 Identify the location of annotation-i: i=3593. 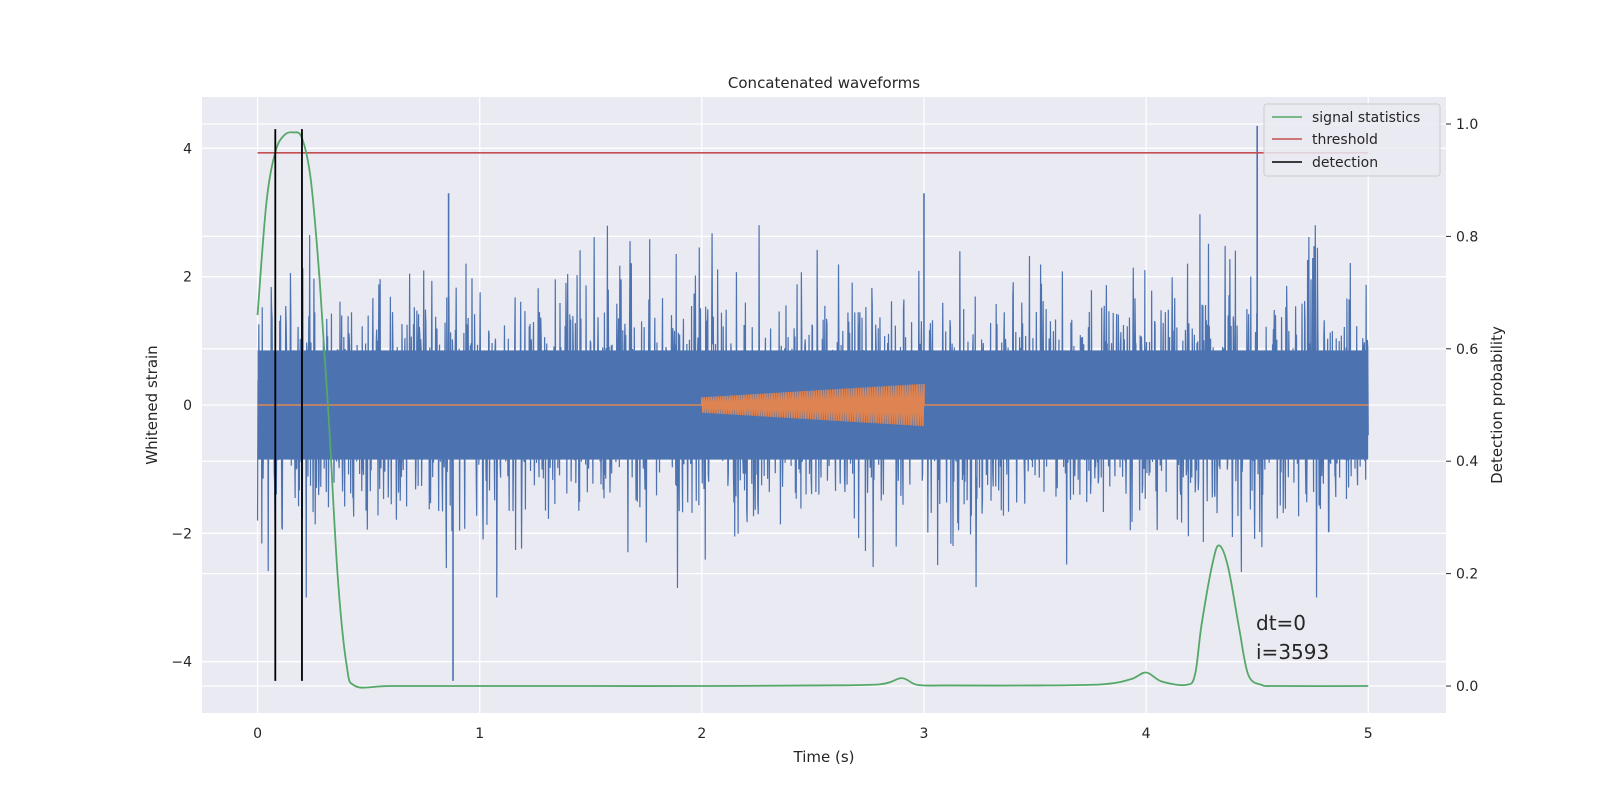
(1292, 652).